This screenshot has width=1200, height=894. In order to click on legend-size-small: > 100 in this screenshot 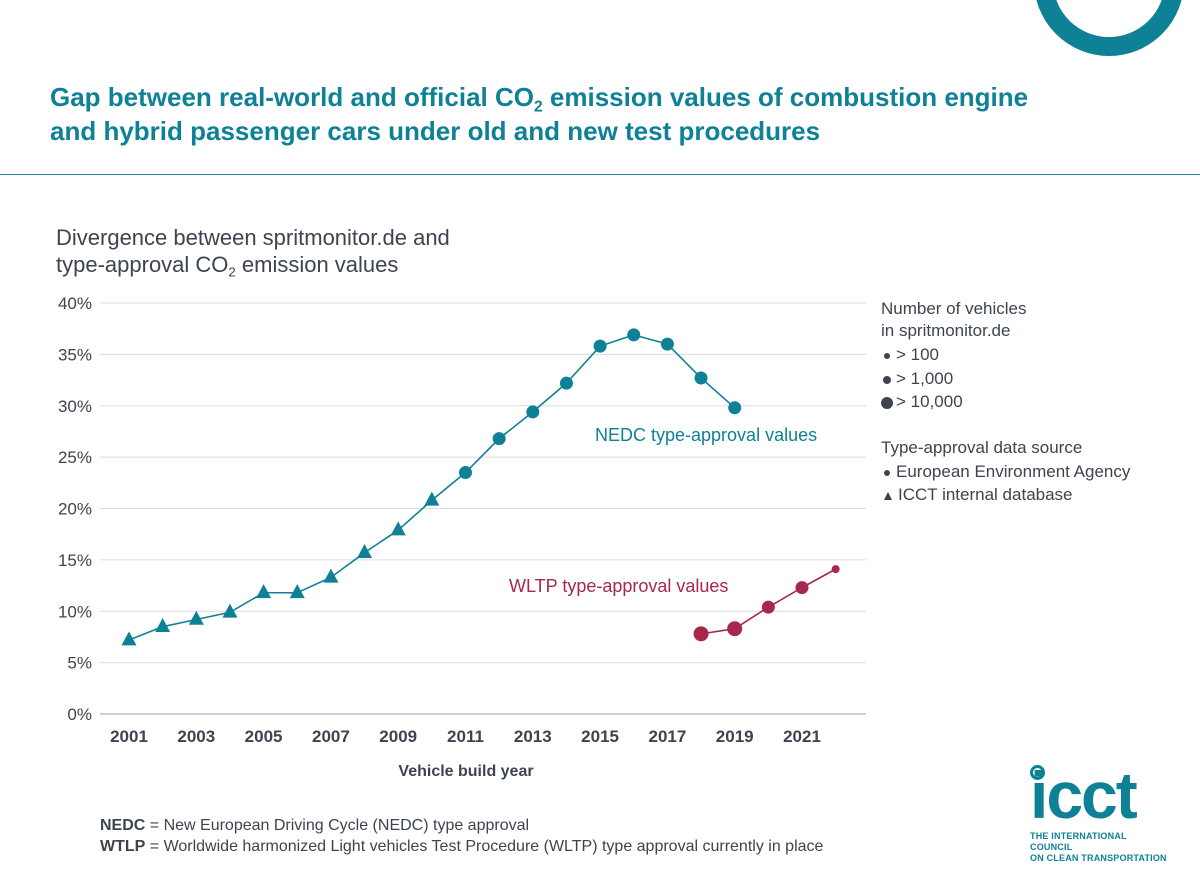, I will do `click(910, 355)`.